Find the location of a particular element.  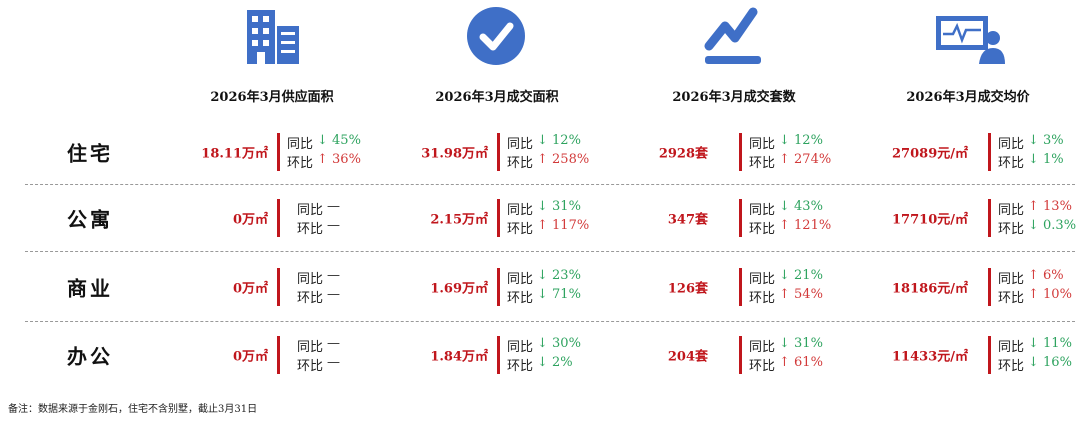

cell-value: 1.84万㎡ is located at coordinates (459, 357).